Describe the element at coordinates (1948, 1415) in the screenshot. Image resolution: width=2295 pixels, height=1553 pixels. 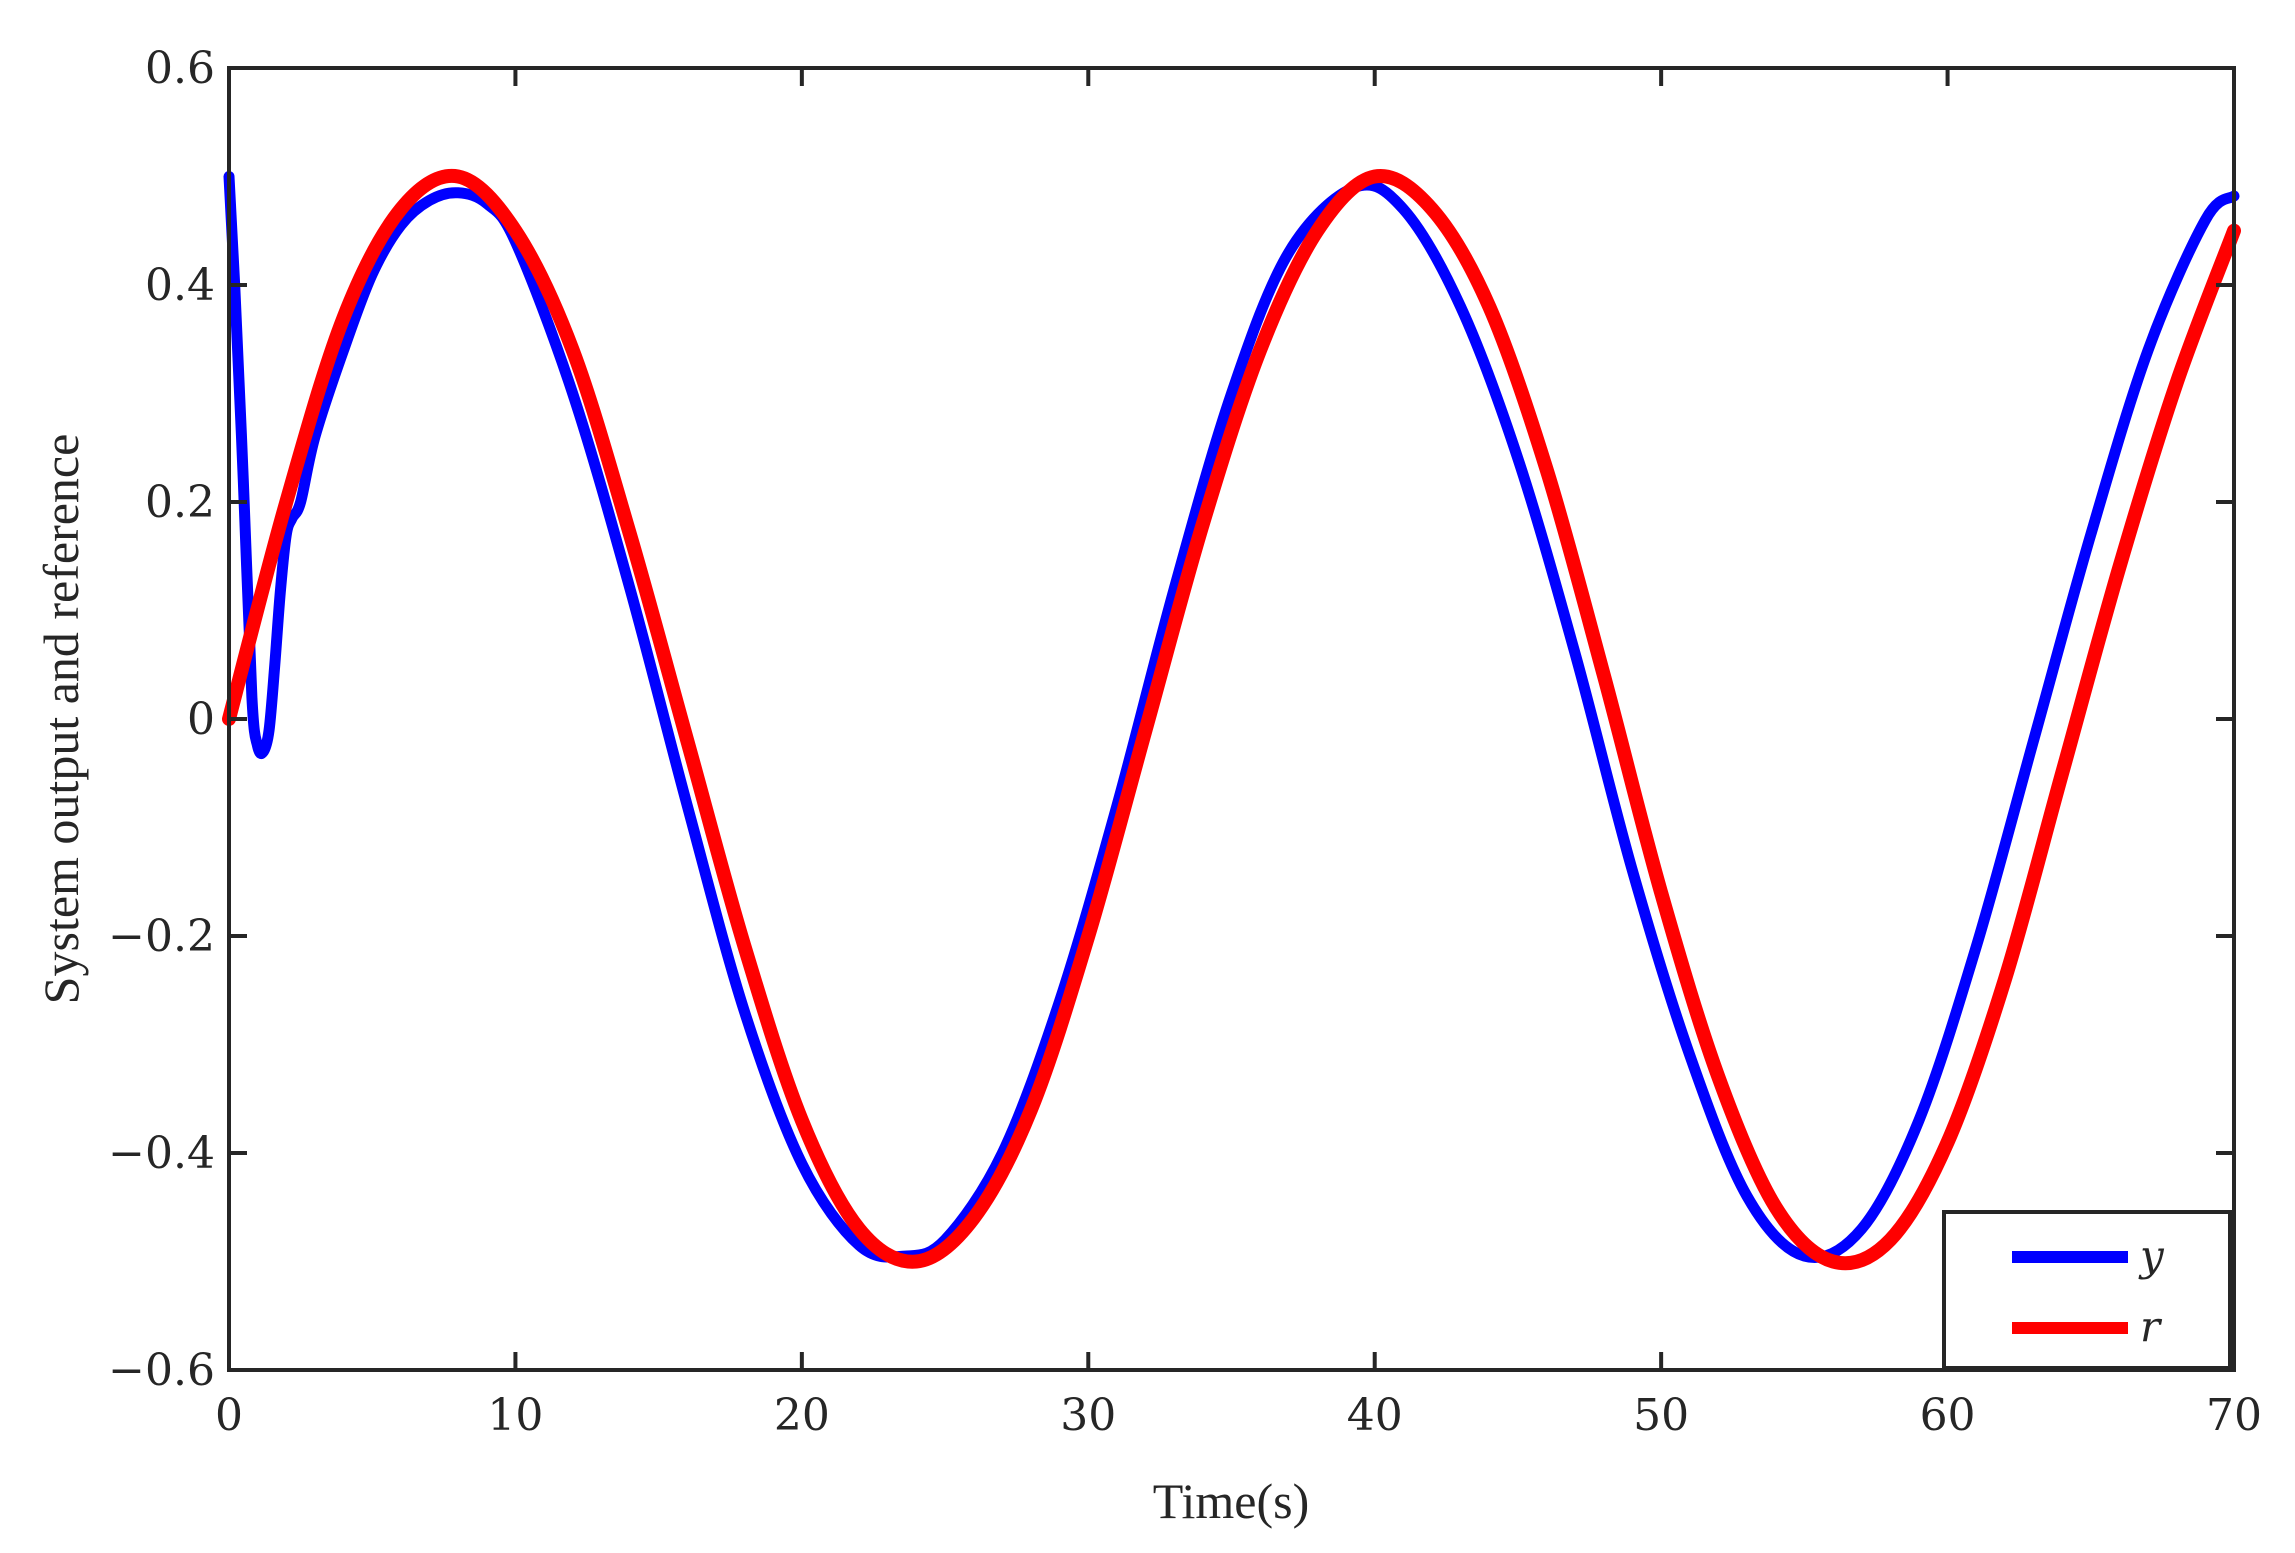
I see `x-tick-label: 60` at that location.